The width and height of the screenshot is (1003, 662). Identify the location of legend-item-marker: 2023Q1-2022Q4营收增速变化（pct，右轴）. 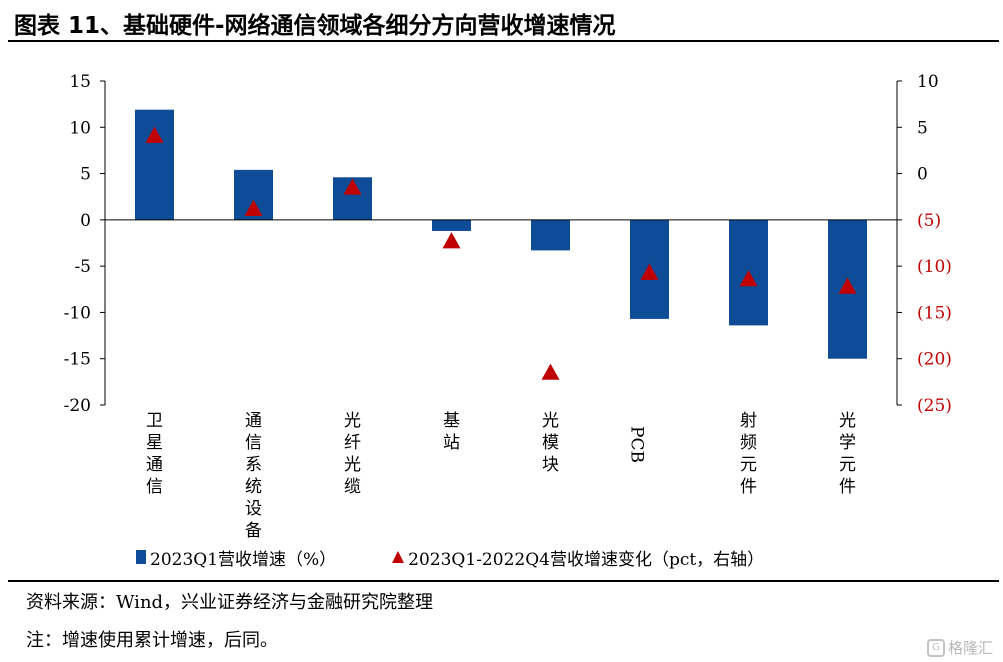
(578, 557).